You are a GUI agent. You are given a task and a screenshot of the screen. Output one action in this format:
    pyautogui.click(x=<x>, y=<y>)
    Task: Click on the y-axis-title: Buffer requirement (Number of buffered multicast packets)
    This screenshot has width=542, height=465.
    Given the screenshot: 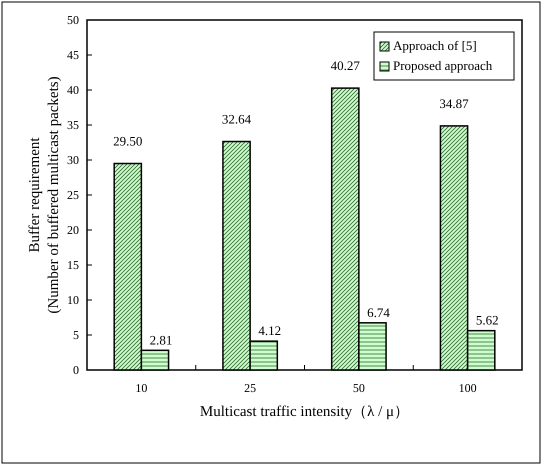 What is the action you would take?
    pyautogui.click(x=44, y=195)
    